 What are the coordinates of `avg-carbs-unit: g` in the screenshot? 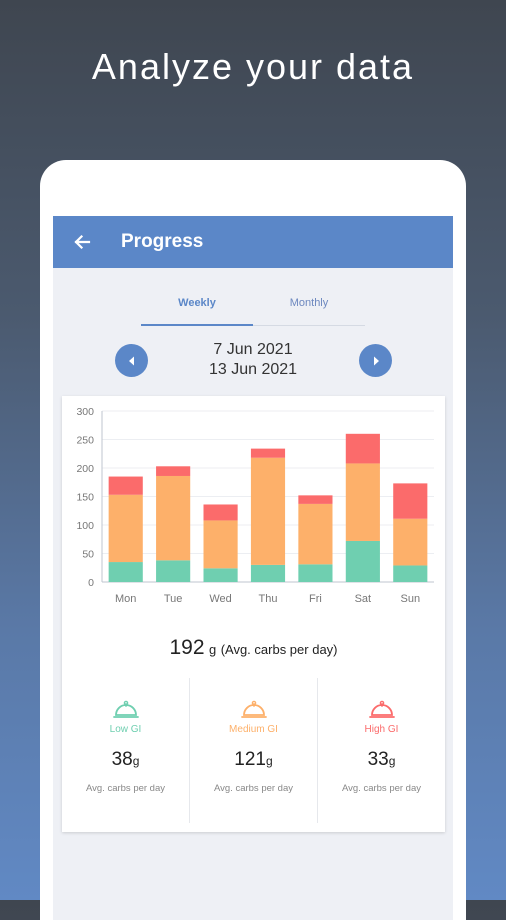 It's located at (213, 649).